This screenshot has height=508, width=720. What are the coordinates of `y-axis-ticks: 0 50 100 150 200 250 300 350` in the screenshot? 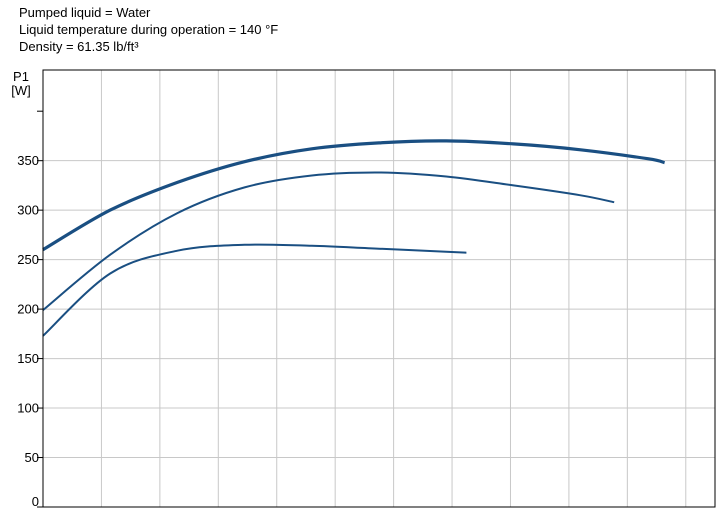 It's located at (30, 309).